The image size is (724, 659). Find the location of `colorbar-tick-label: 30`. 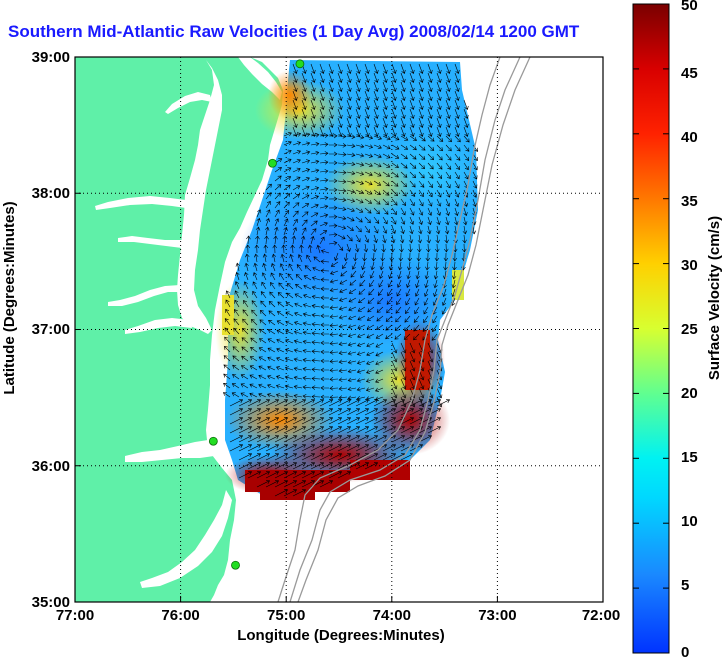

colorbar-tick-label: 30 is located at coordinates (689, 265).